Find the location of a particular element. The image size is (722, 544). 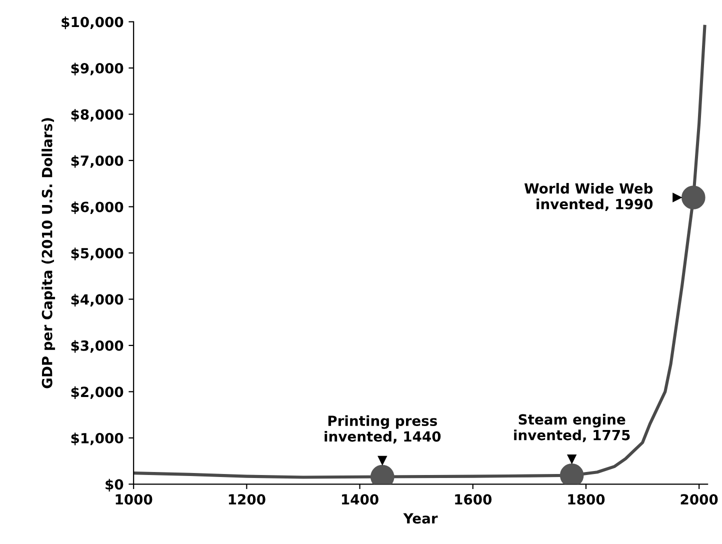

x-tick-label: 1400 is located at coordinates (360, 499).